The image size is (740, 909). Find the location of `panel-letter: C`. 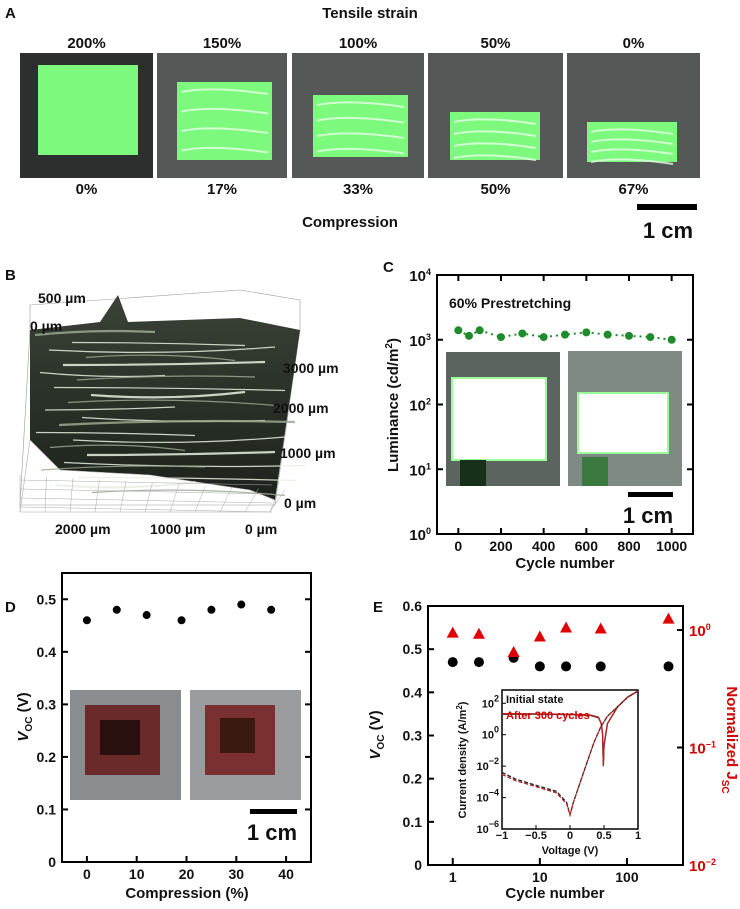

panel-letter: C is located at coordinates (388, 267).